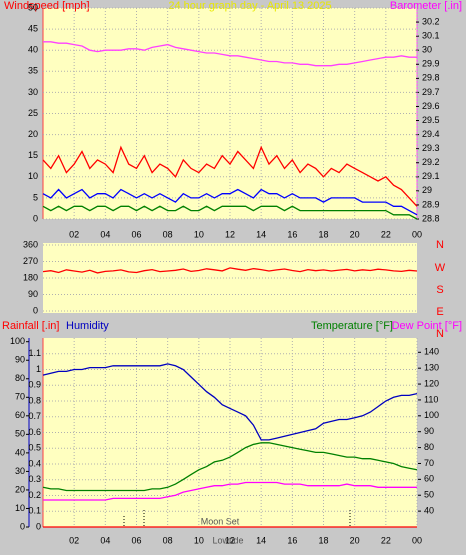  What do you see at coordinates (20, 508) in the screenshot?
I see `y-tick-label: 10` at bounding box center [20, 508].